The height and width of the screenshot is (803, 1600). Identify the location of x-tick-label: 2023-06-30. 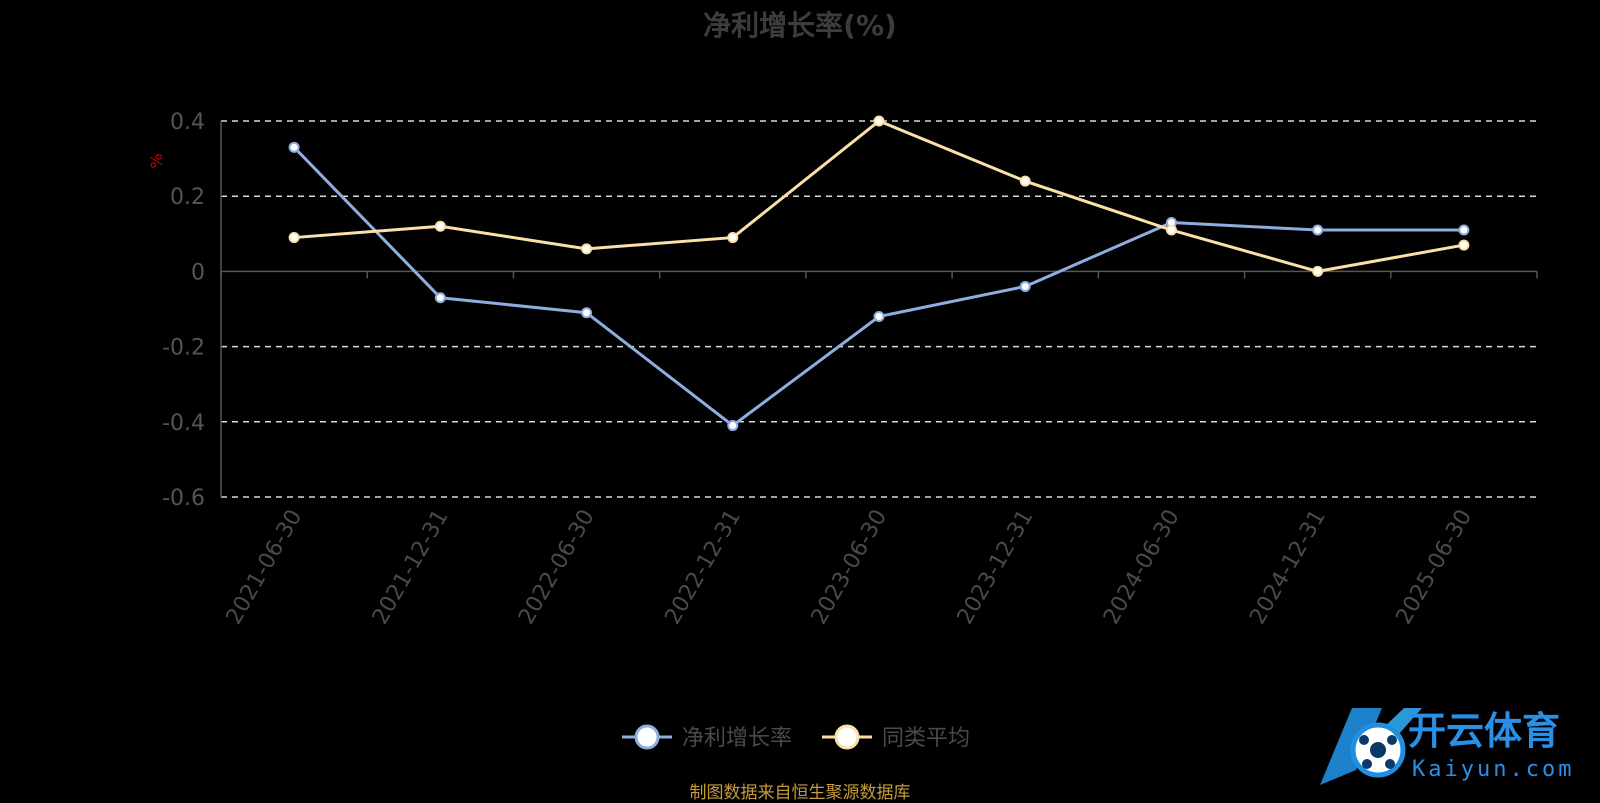
(850, 567).